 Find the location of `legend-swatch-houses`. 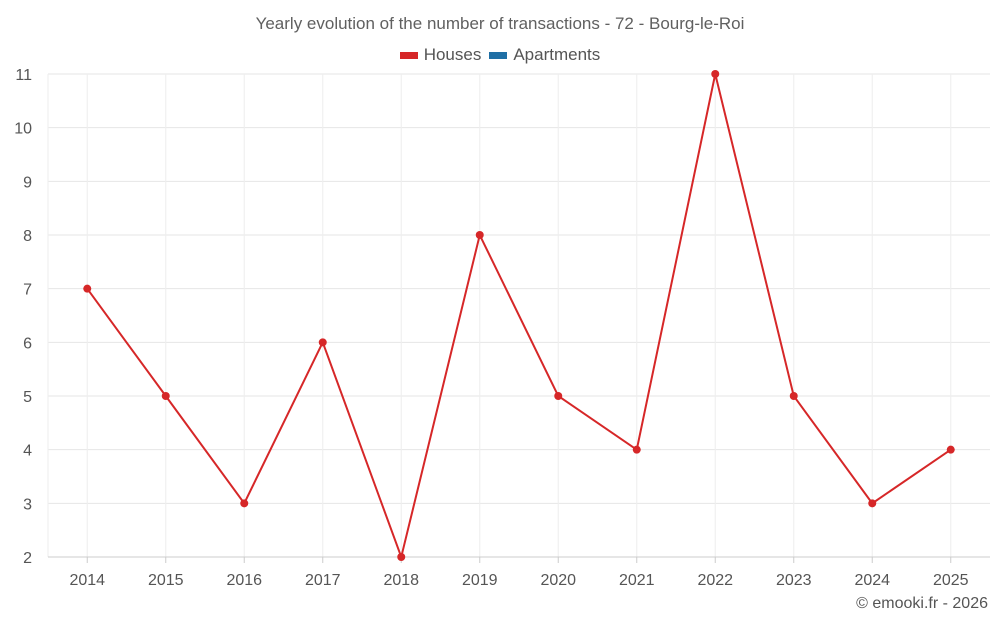

legend-swatch-houses is located at coordinates (408, 55).